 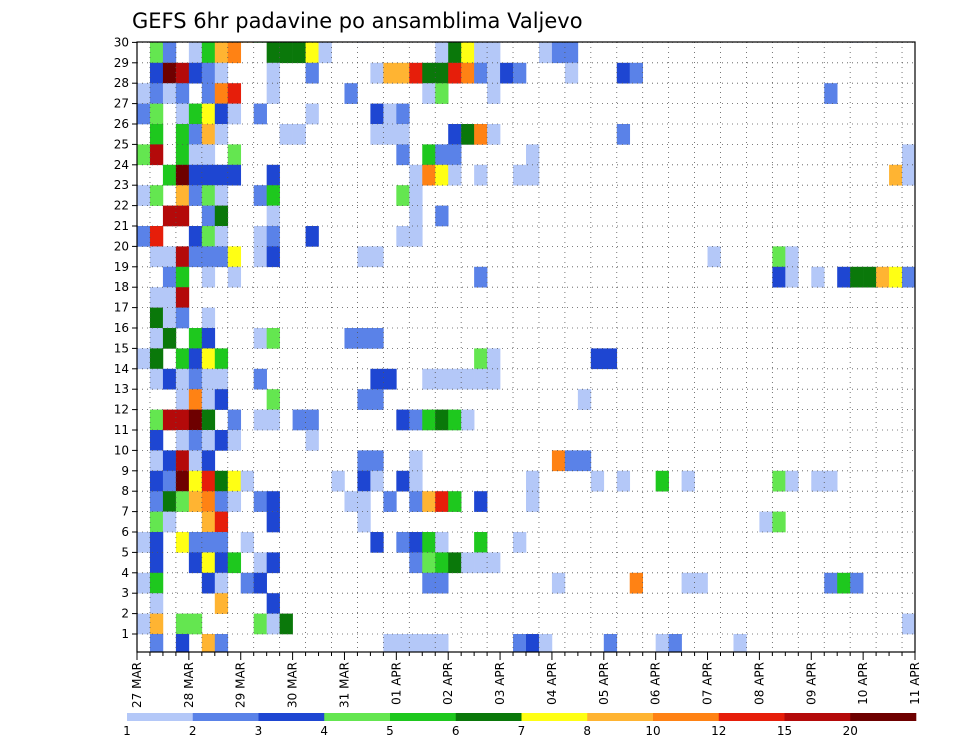 What do you see at coordinates (357, 717) in the screenshot?
I see `colorbar-swatch` at bounding box center [357, 717].